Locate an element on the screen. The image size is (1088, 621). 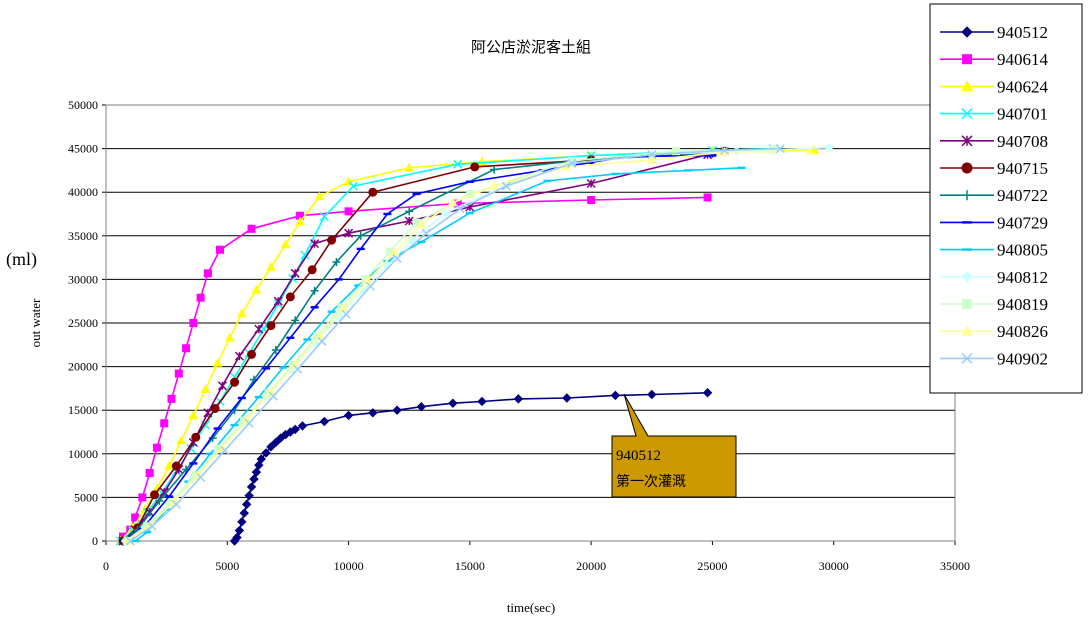
legend-item: 940722 is located at coordinates (994, 195).